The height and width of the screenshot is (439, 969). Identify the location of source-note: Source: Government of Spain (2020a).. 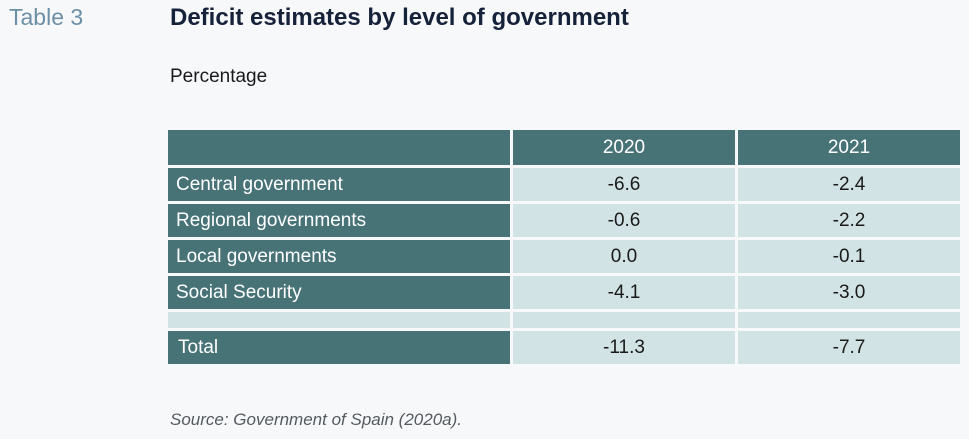
(316, 419).